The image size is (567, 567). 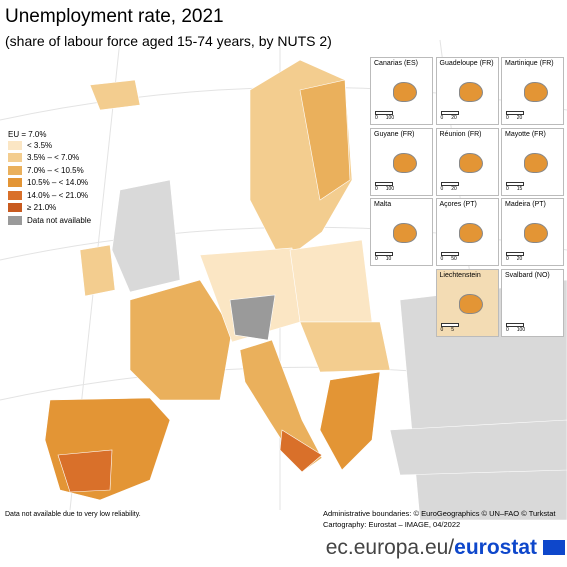 I want to click on eu-flag, so click(x=554, y=547).